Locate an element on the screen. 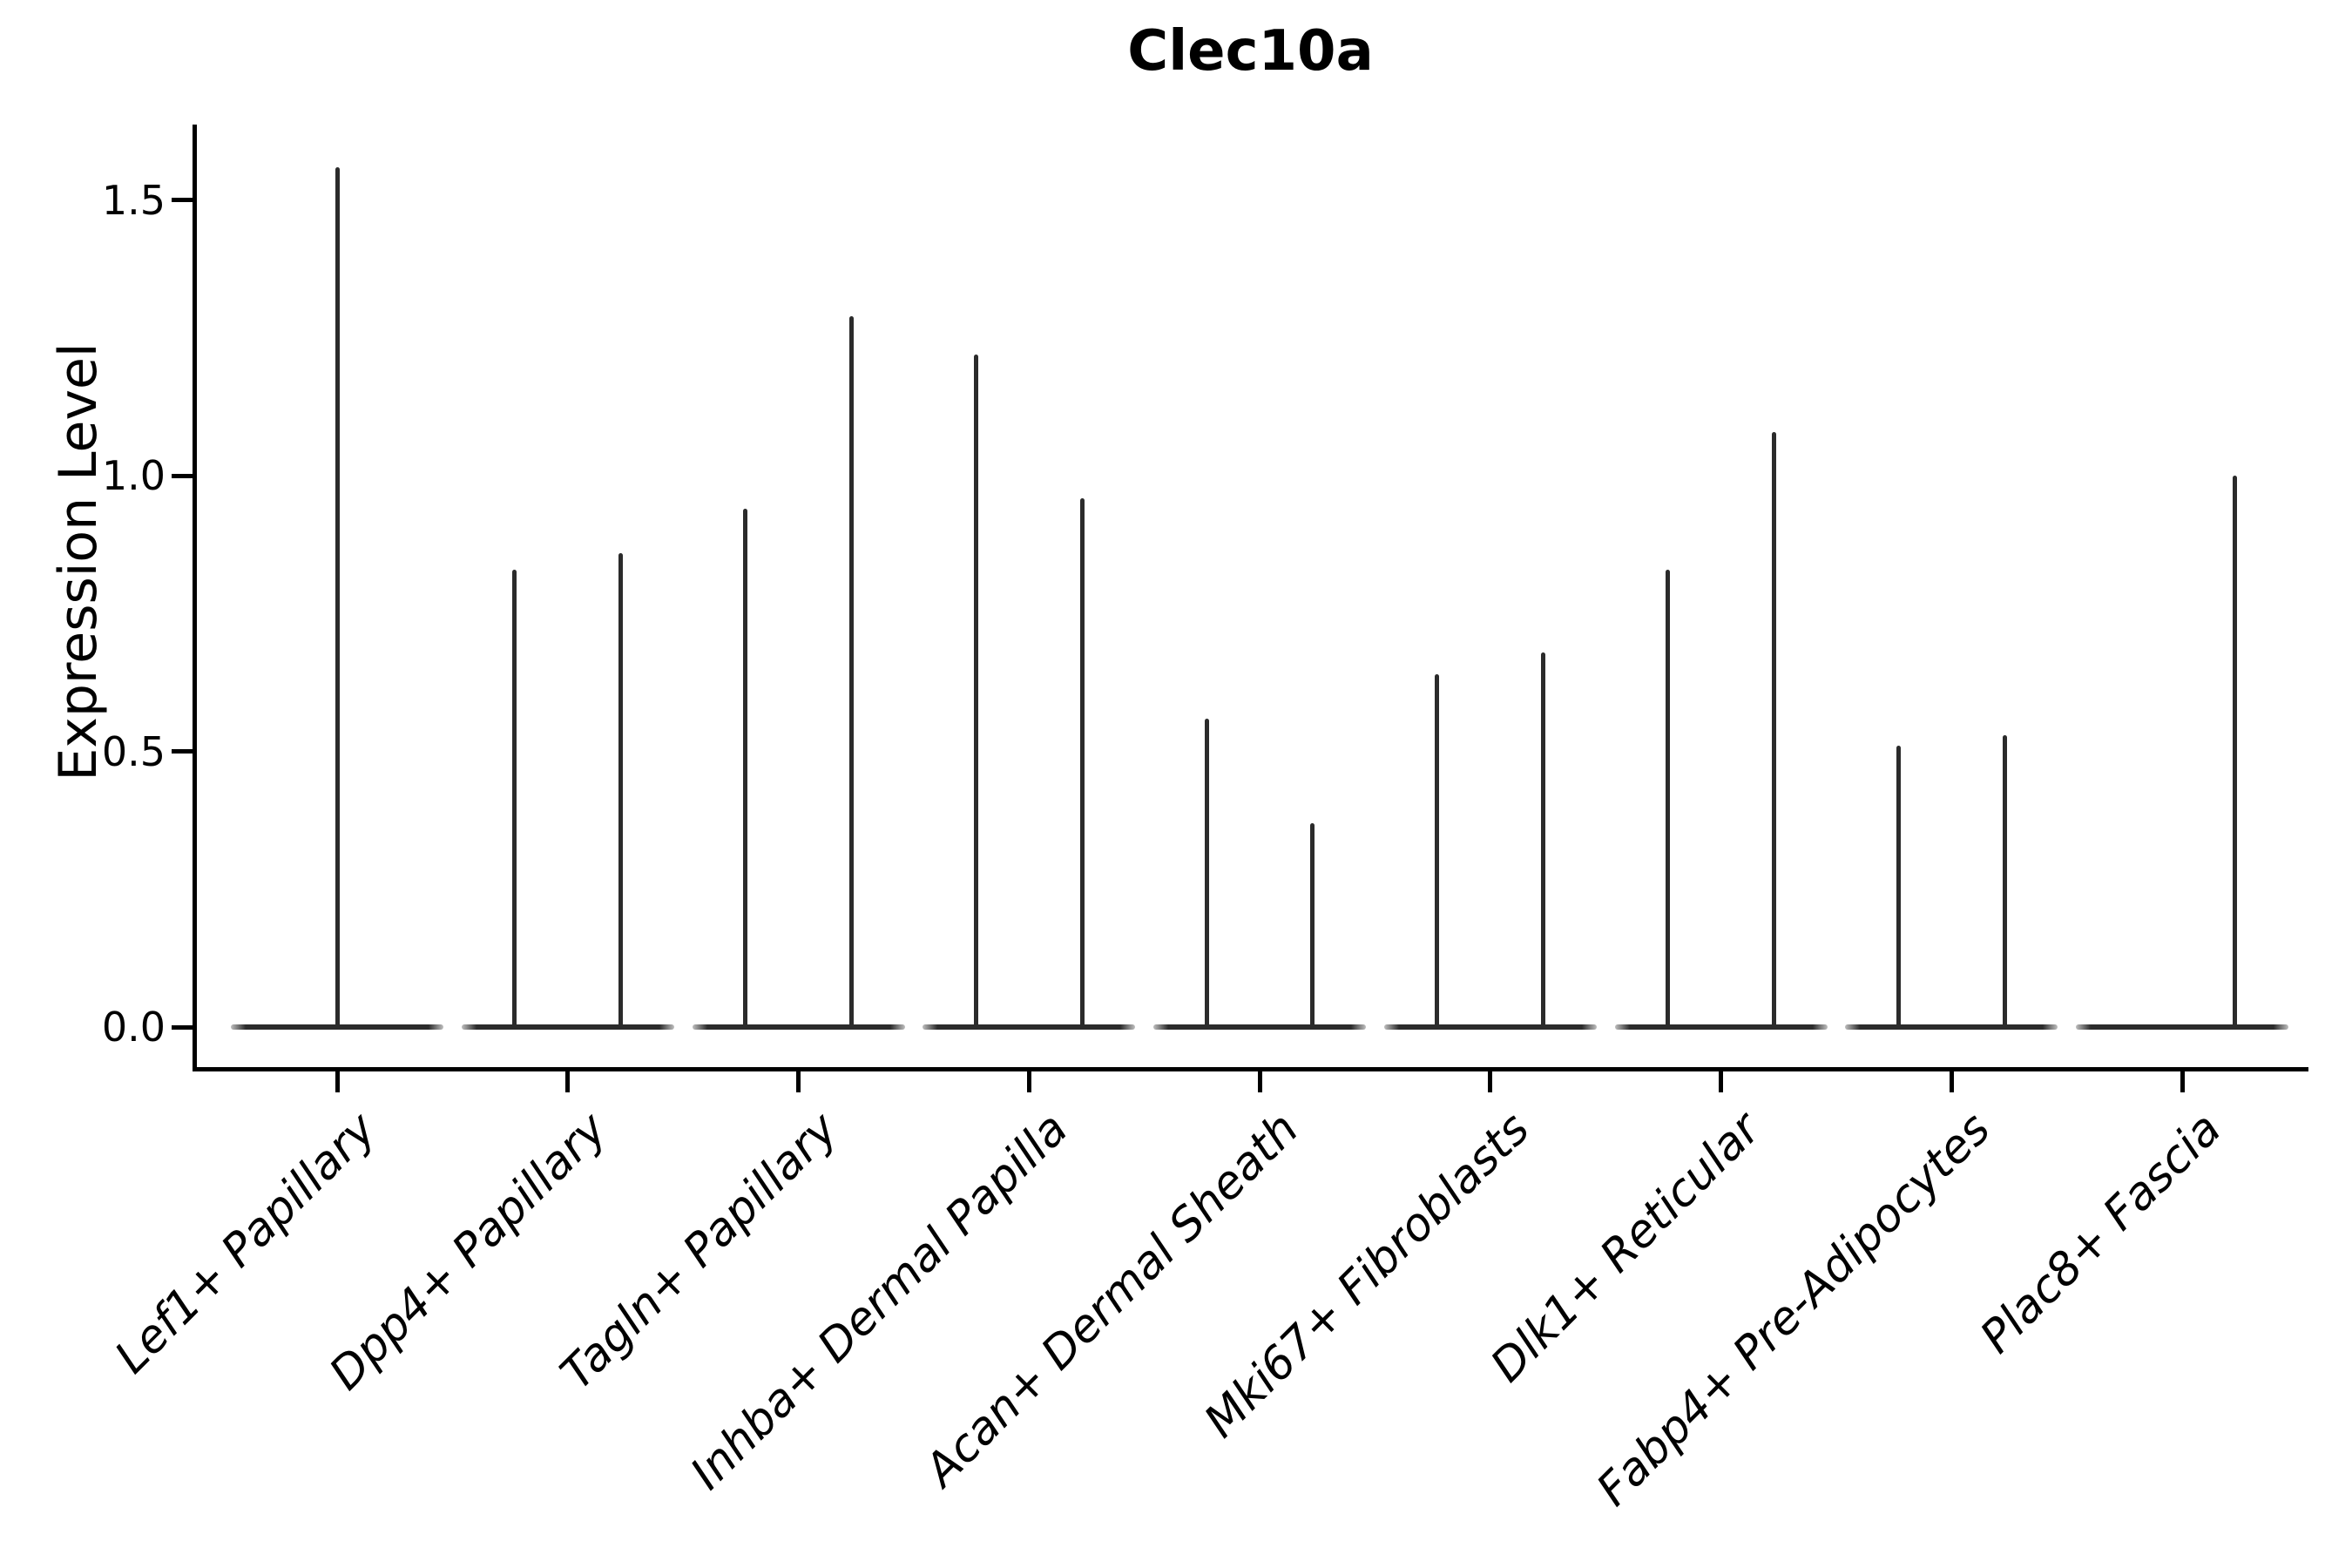 Image resolution: width=2352 pixels, height=1568 pixels. y-tick-label: 0.5 is located at coordinates (134, 751).